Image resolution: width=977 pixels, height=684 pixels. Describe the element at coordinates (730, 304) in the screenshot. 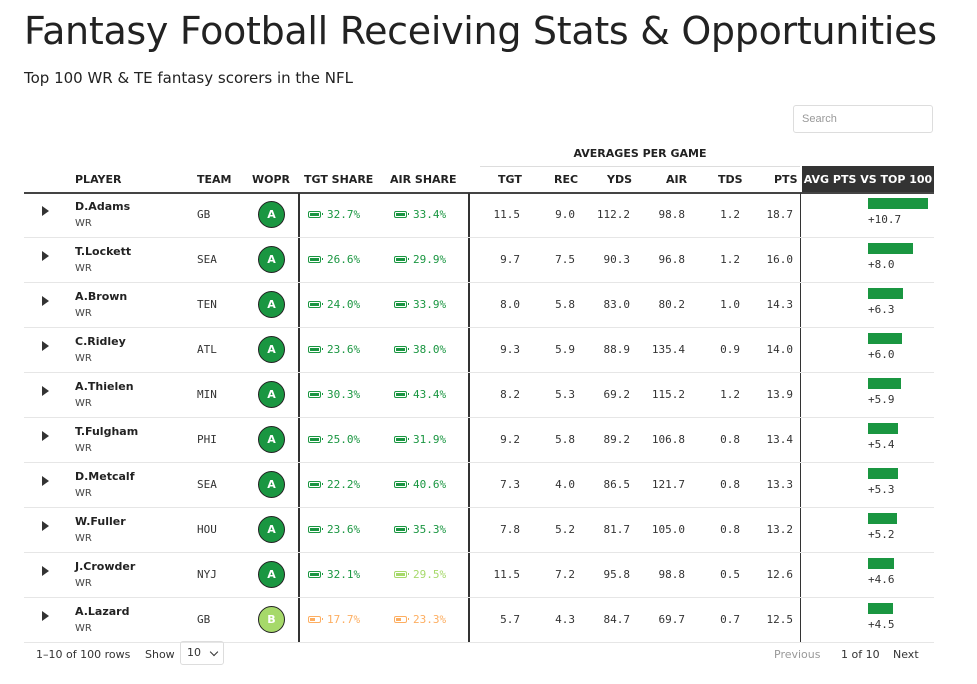

I see `tds-cell: 1.0` at that location.